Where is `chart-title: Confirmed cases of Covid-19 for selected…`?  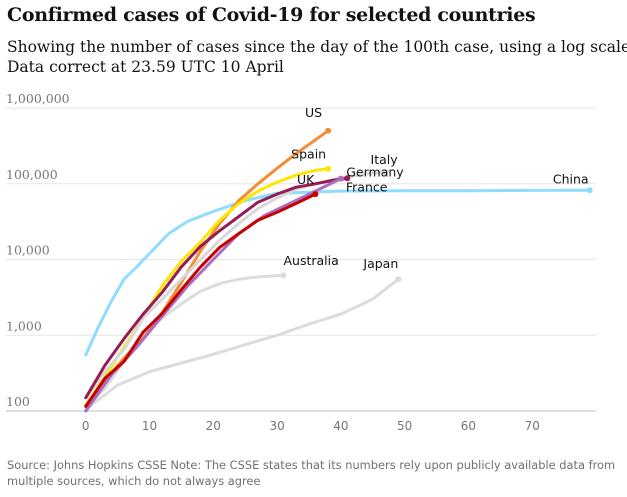 chart-title: Confirmed cases of Covid-19 for selected… is located at coordinates (271, 15).